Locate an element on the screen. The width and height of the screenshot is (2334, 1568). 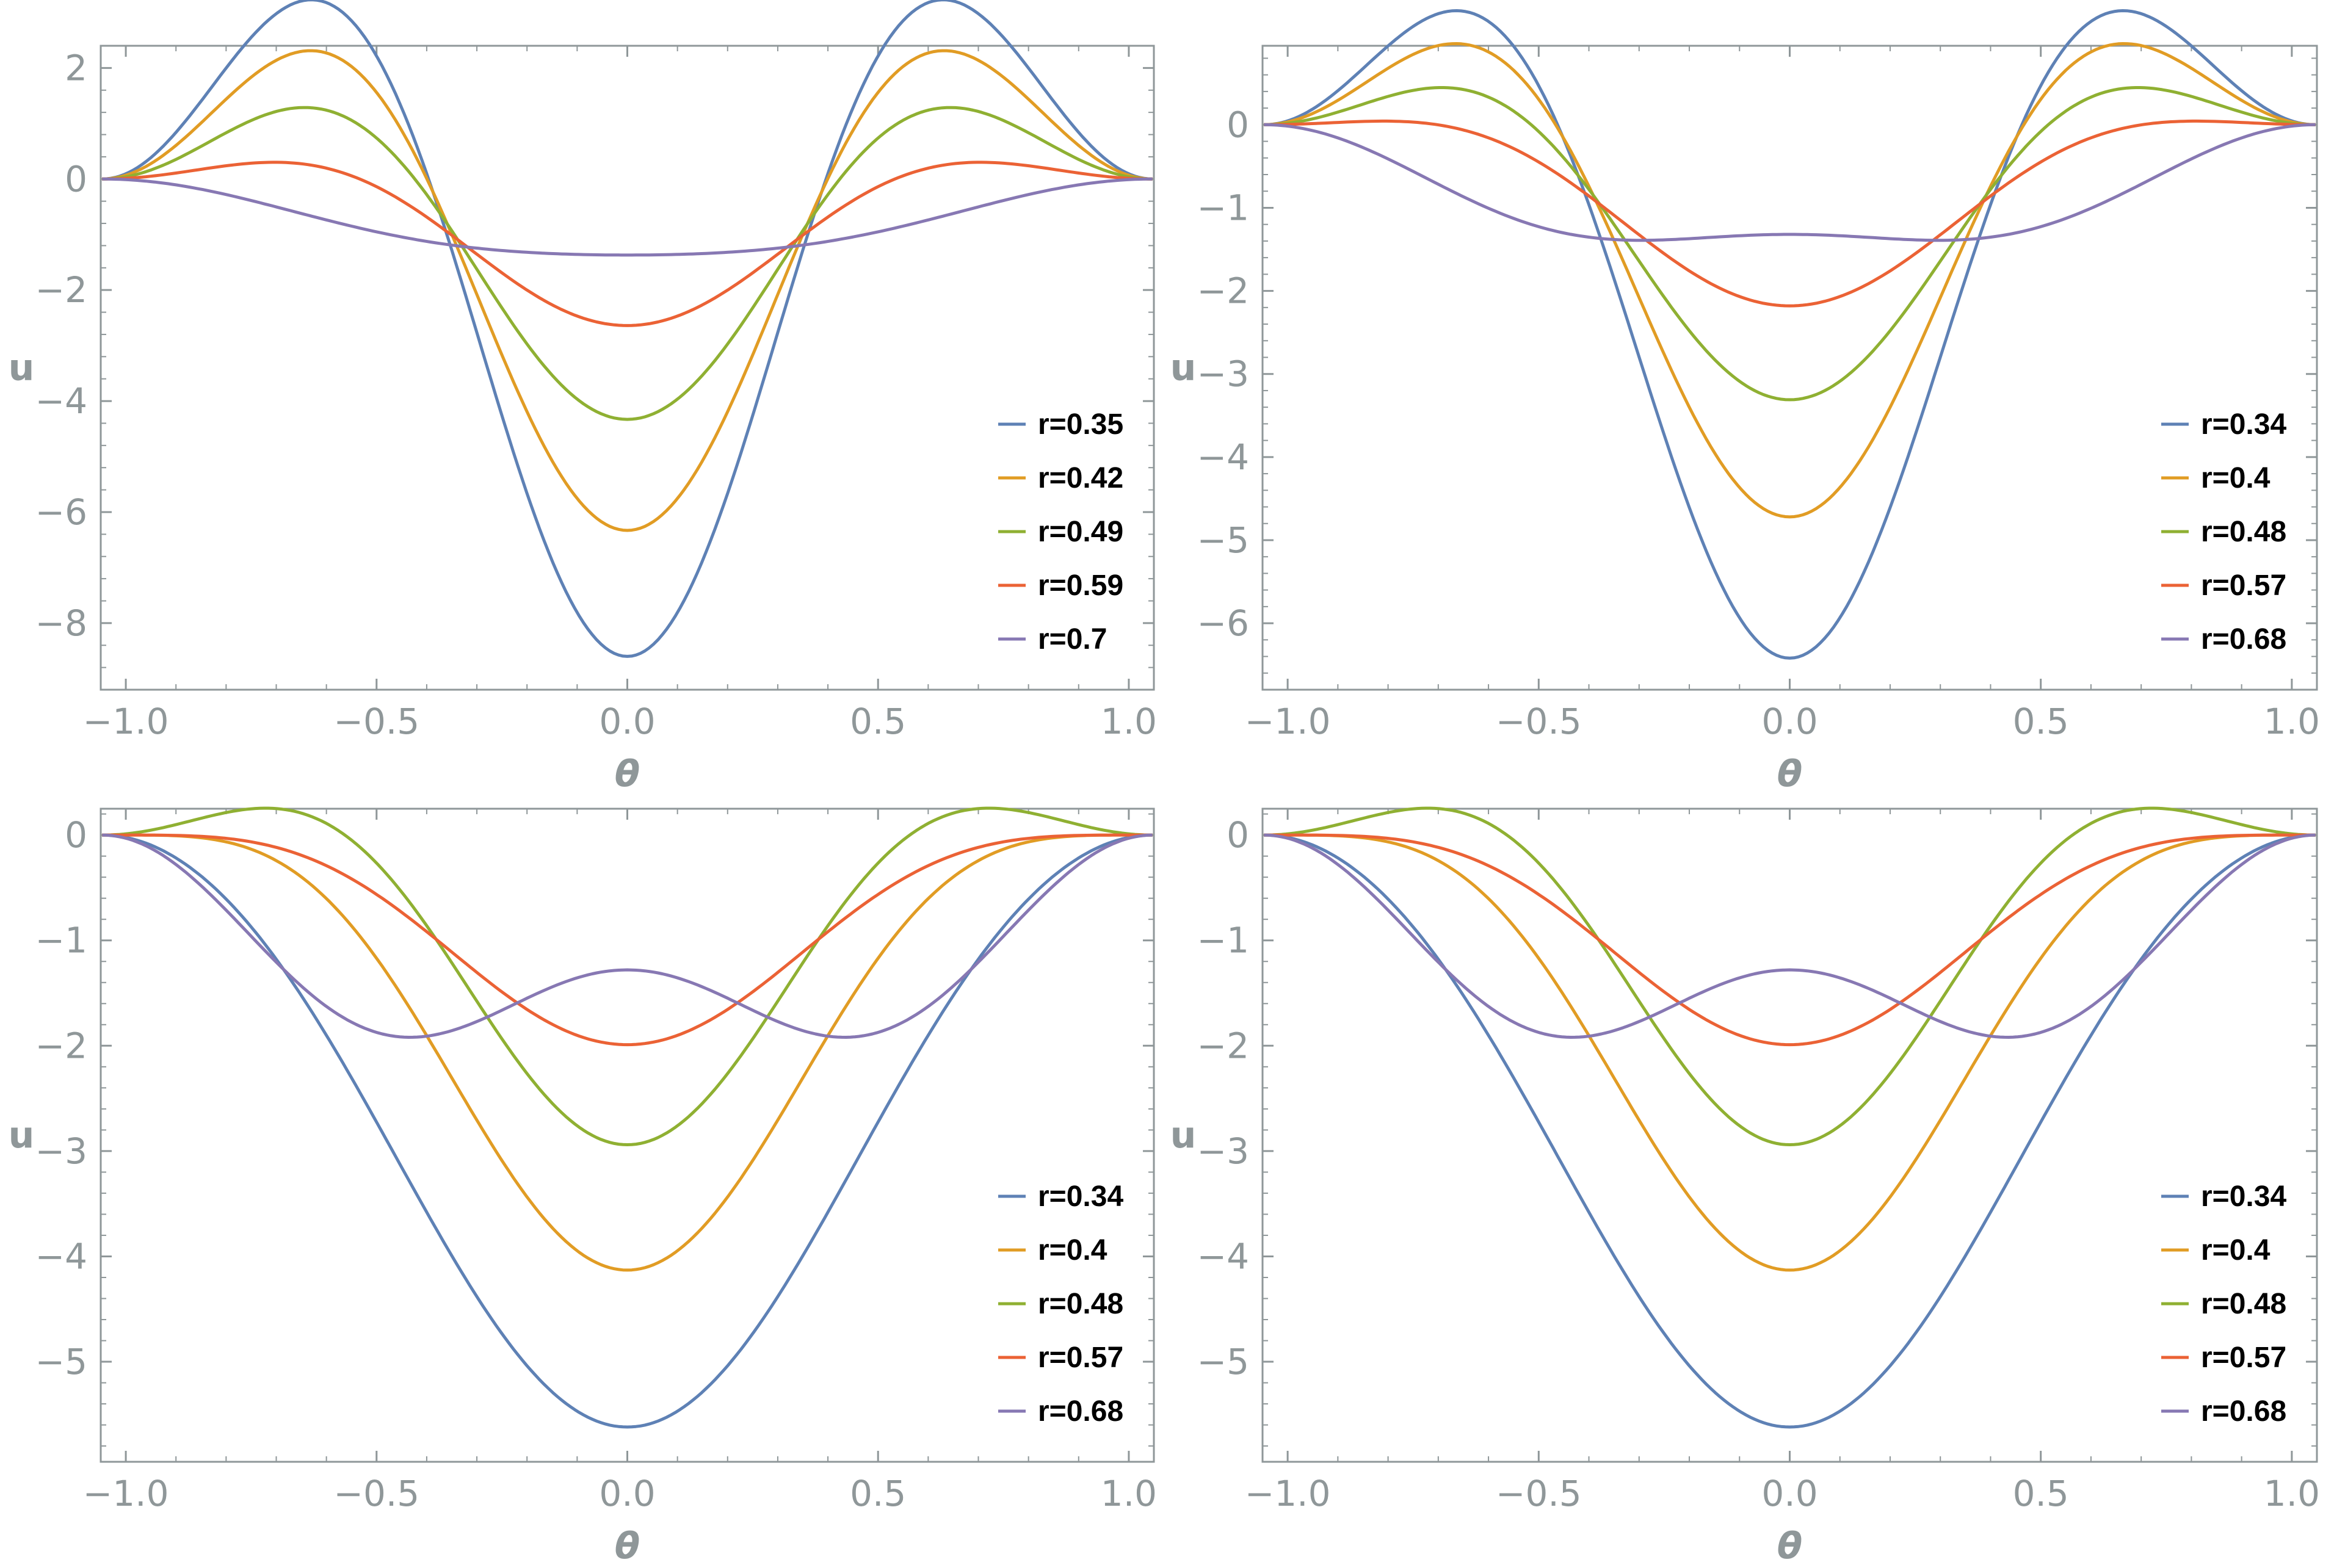
legend-label-5: r=0.7 is located at coordinates (1072, 639).